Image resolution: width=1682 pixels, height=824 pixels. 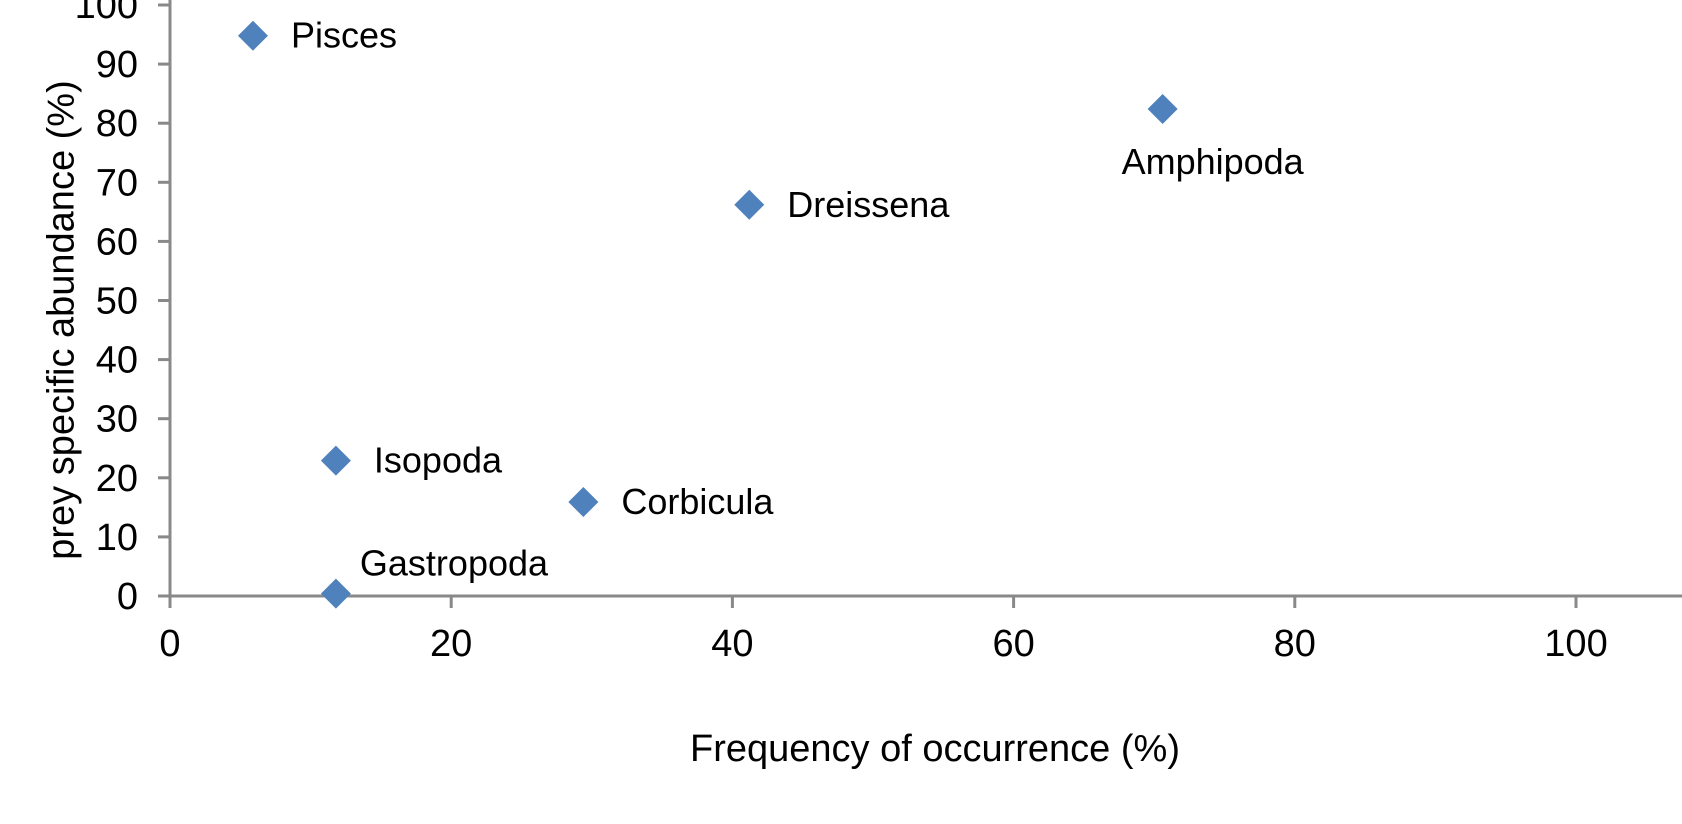 I want to click on y-tick-label: 40, so click(x=117, y=361).